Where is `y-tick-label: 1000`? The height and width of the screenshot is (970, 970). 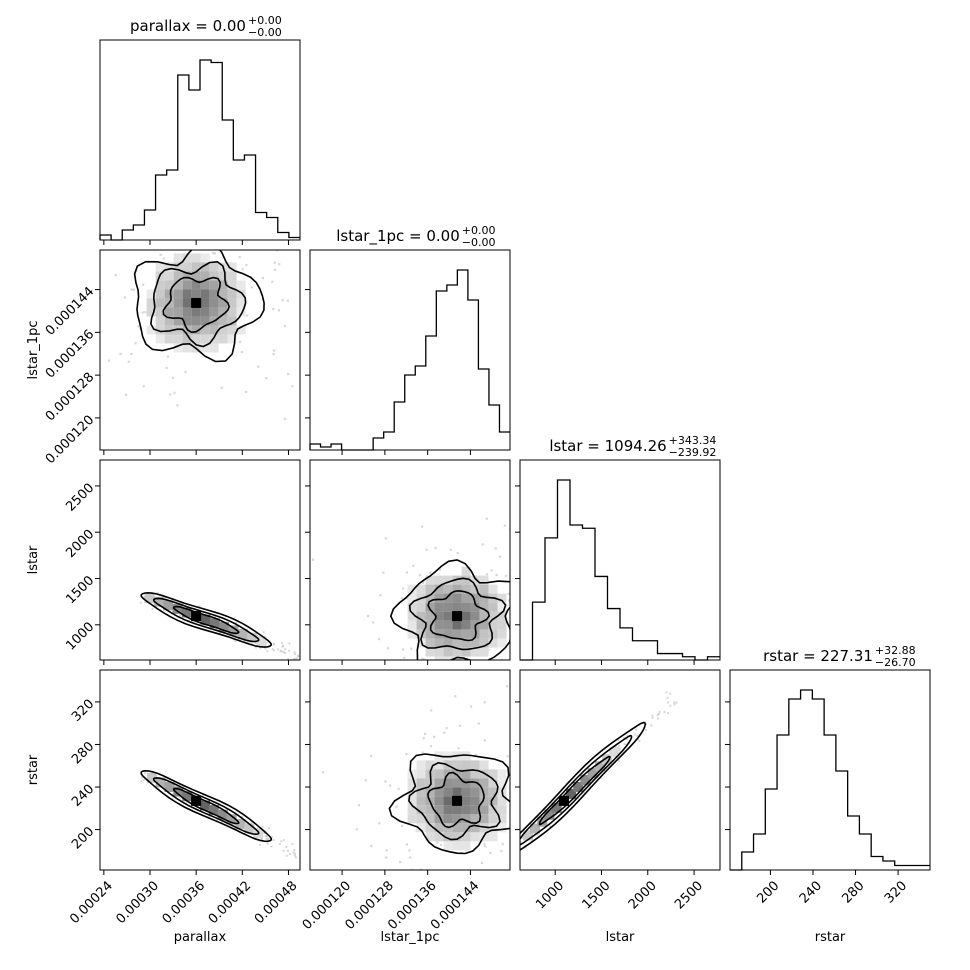
y-tick-label: 1000 is located at coordinates (80, 637).